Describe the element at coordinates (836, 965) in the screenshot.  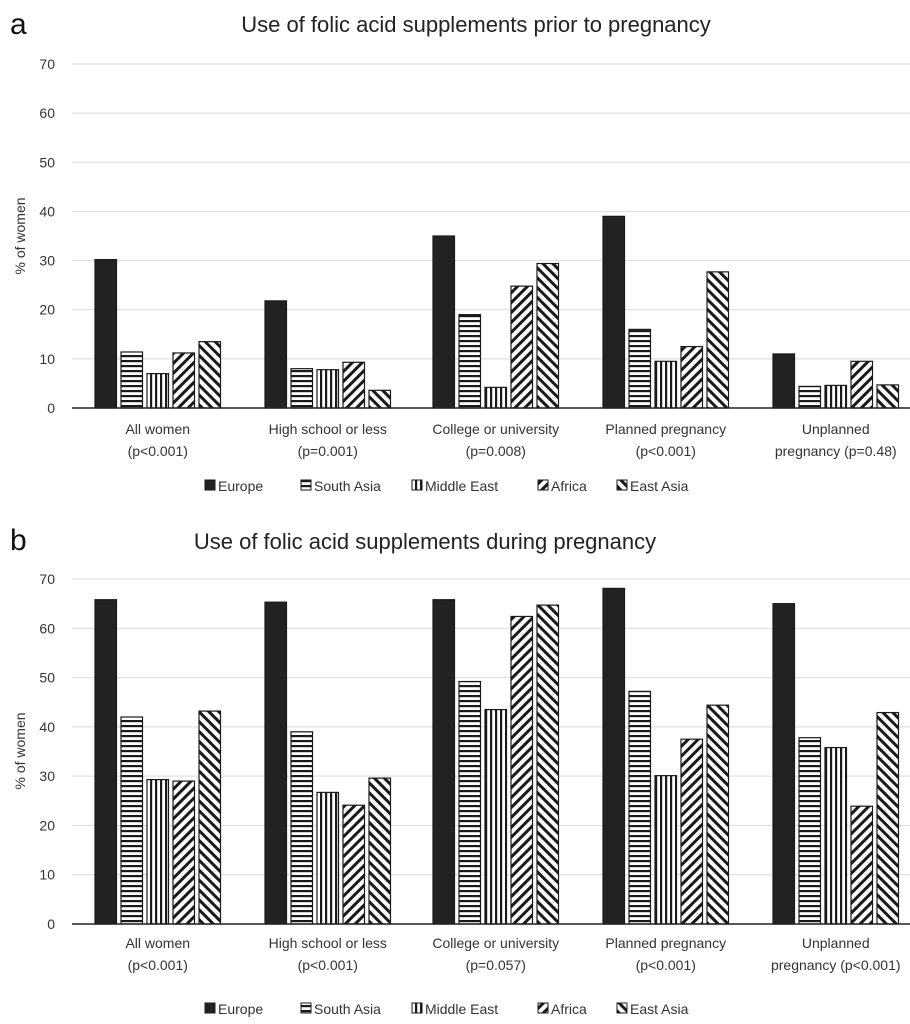
I see `x-category-label: pregnancy (p<0.001)` at that location.